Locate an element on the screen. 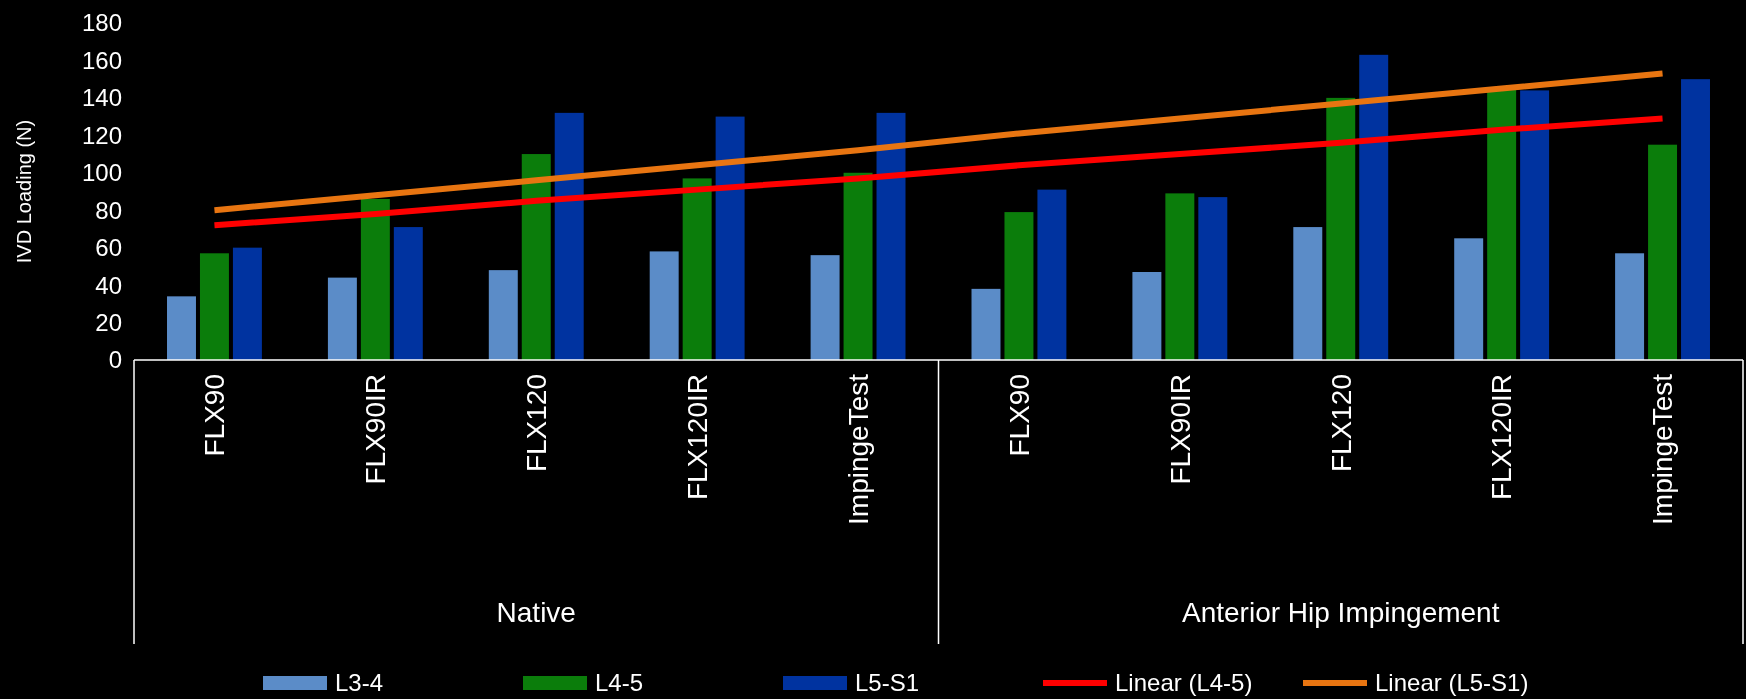 The image size is (1746, 699). y-tick-label: 80 is located at coordinates (108, 210).